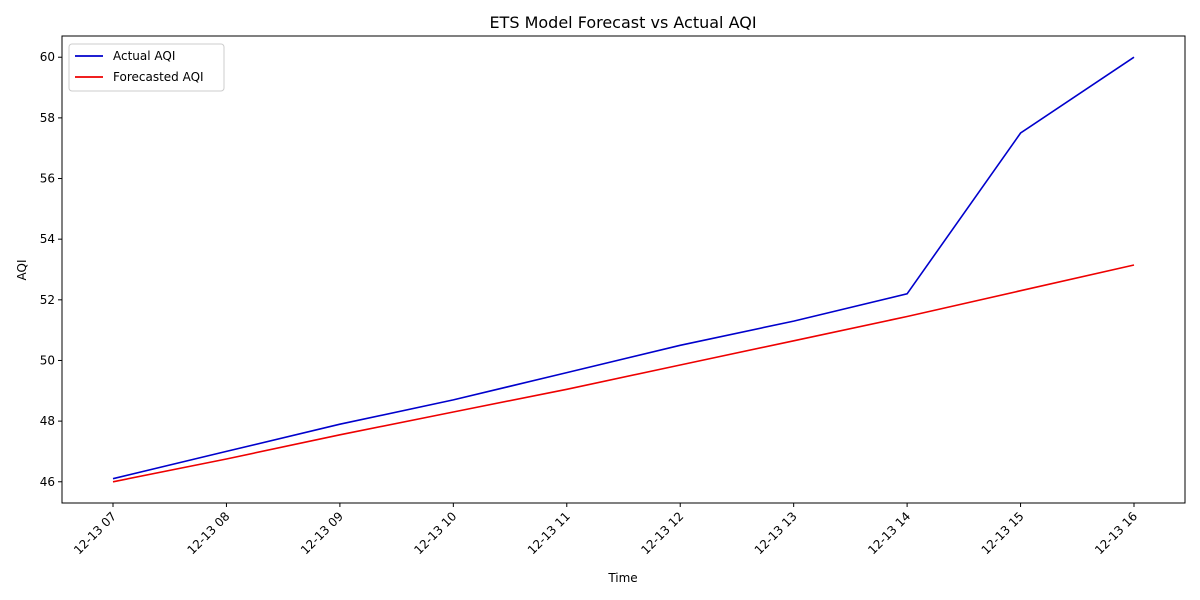 This screenshot has width=1200, height=600. Describe the element at coordinates (889, 533) in the screenshot. I see `x-tick-label: 12-13 14` at that location.